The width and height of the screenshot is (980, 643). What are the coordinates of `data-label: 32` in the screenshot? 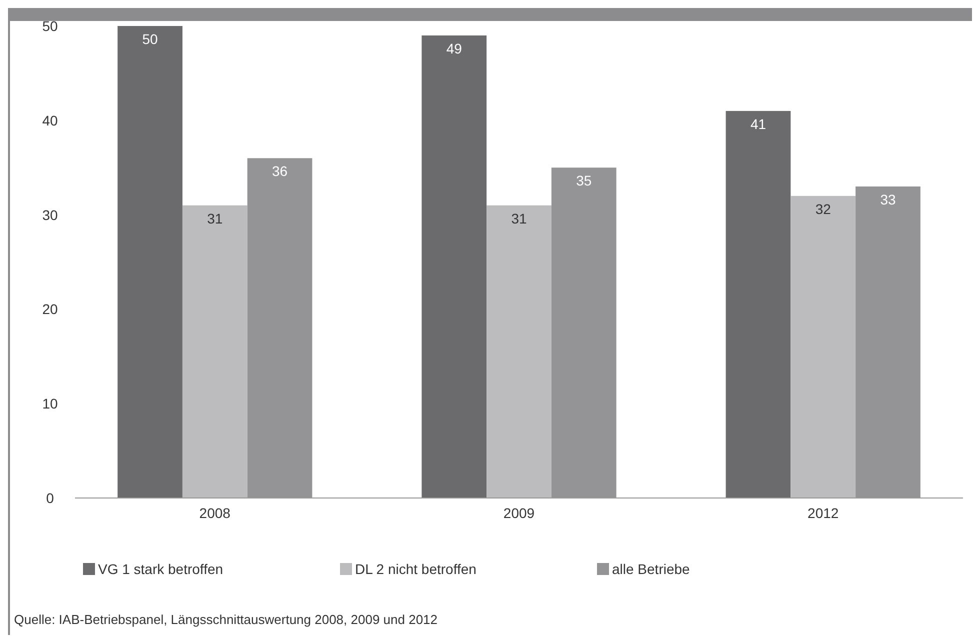 It's located at (823, 208).